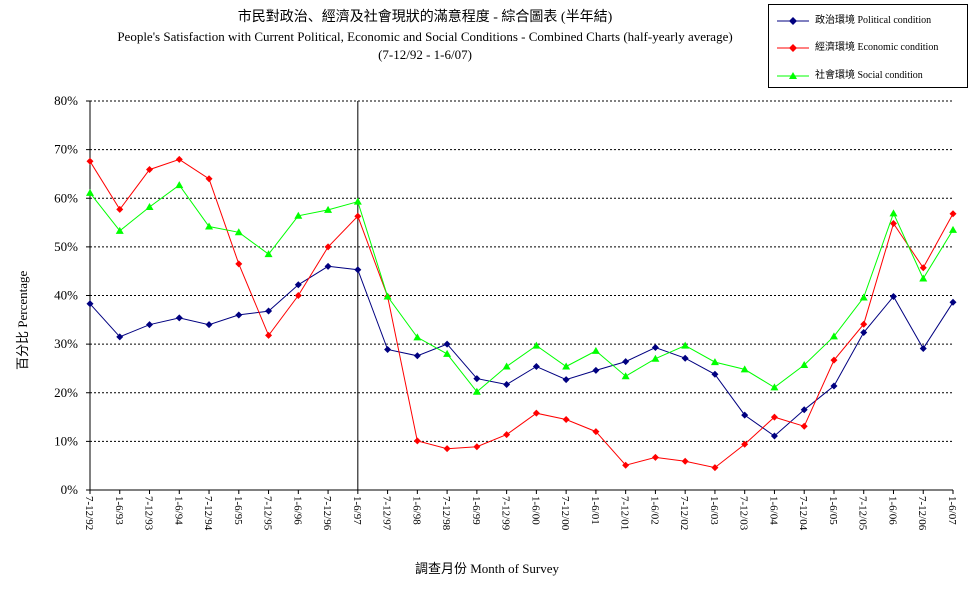  Describe the element at coordinates (357, 510) in the screenshot. I see `x-tick-label: 1-6/97` at that location.